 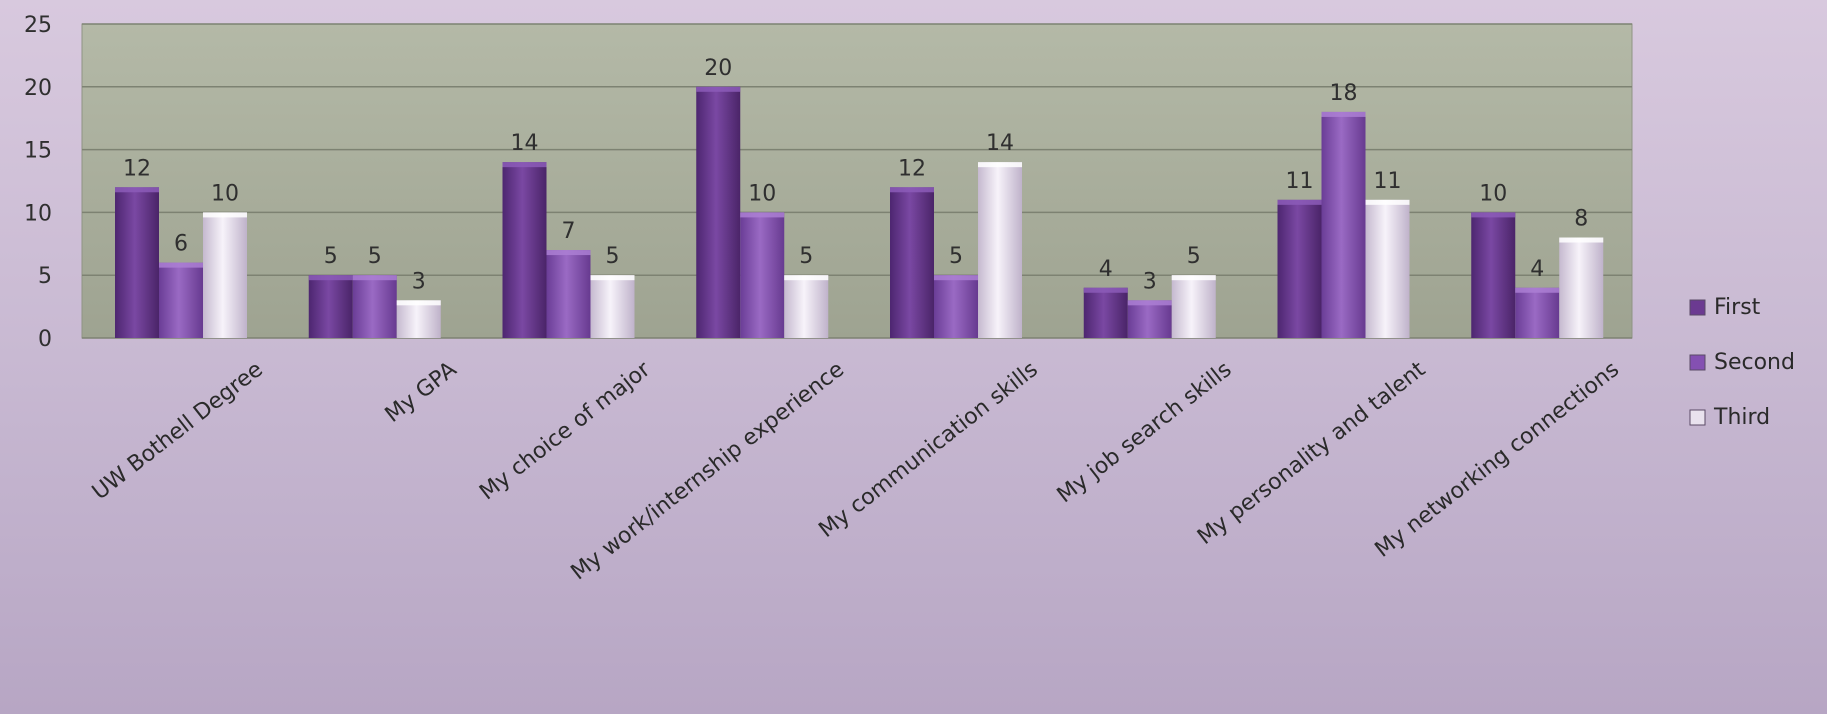 What do you see at coordinates (45, 339) in the screenshot?
I see `y-tick-label: 0` at bounding box center [45, 339].